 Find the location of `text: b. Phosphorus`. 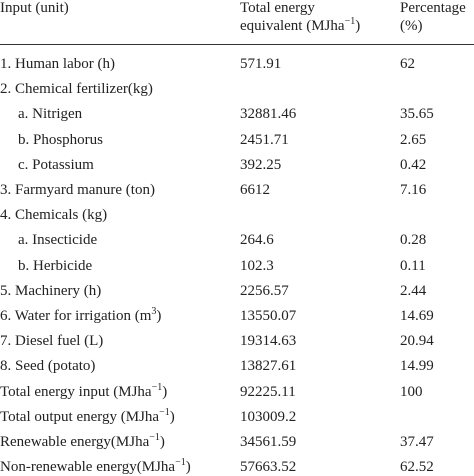

text: b. Phosphorus is located at coordinates (61, 139).